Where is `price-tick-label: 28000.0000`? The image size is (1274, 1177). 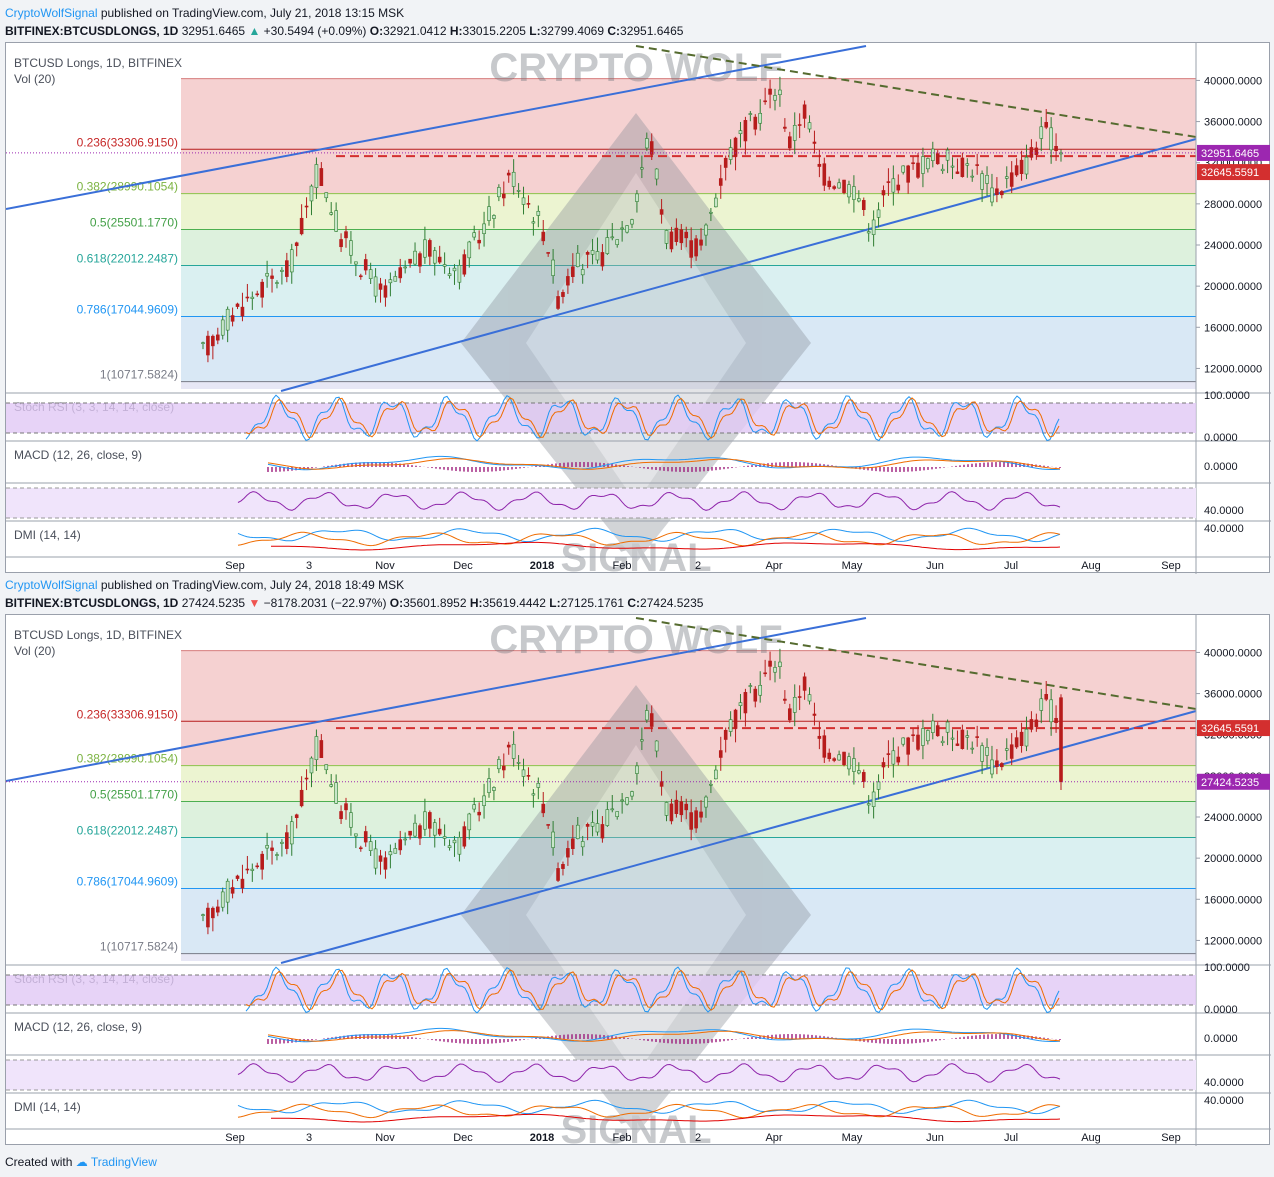 price-tick-label: 28000.0000 is located at coordinates (1233, 205).